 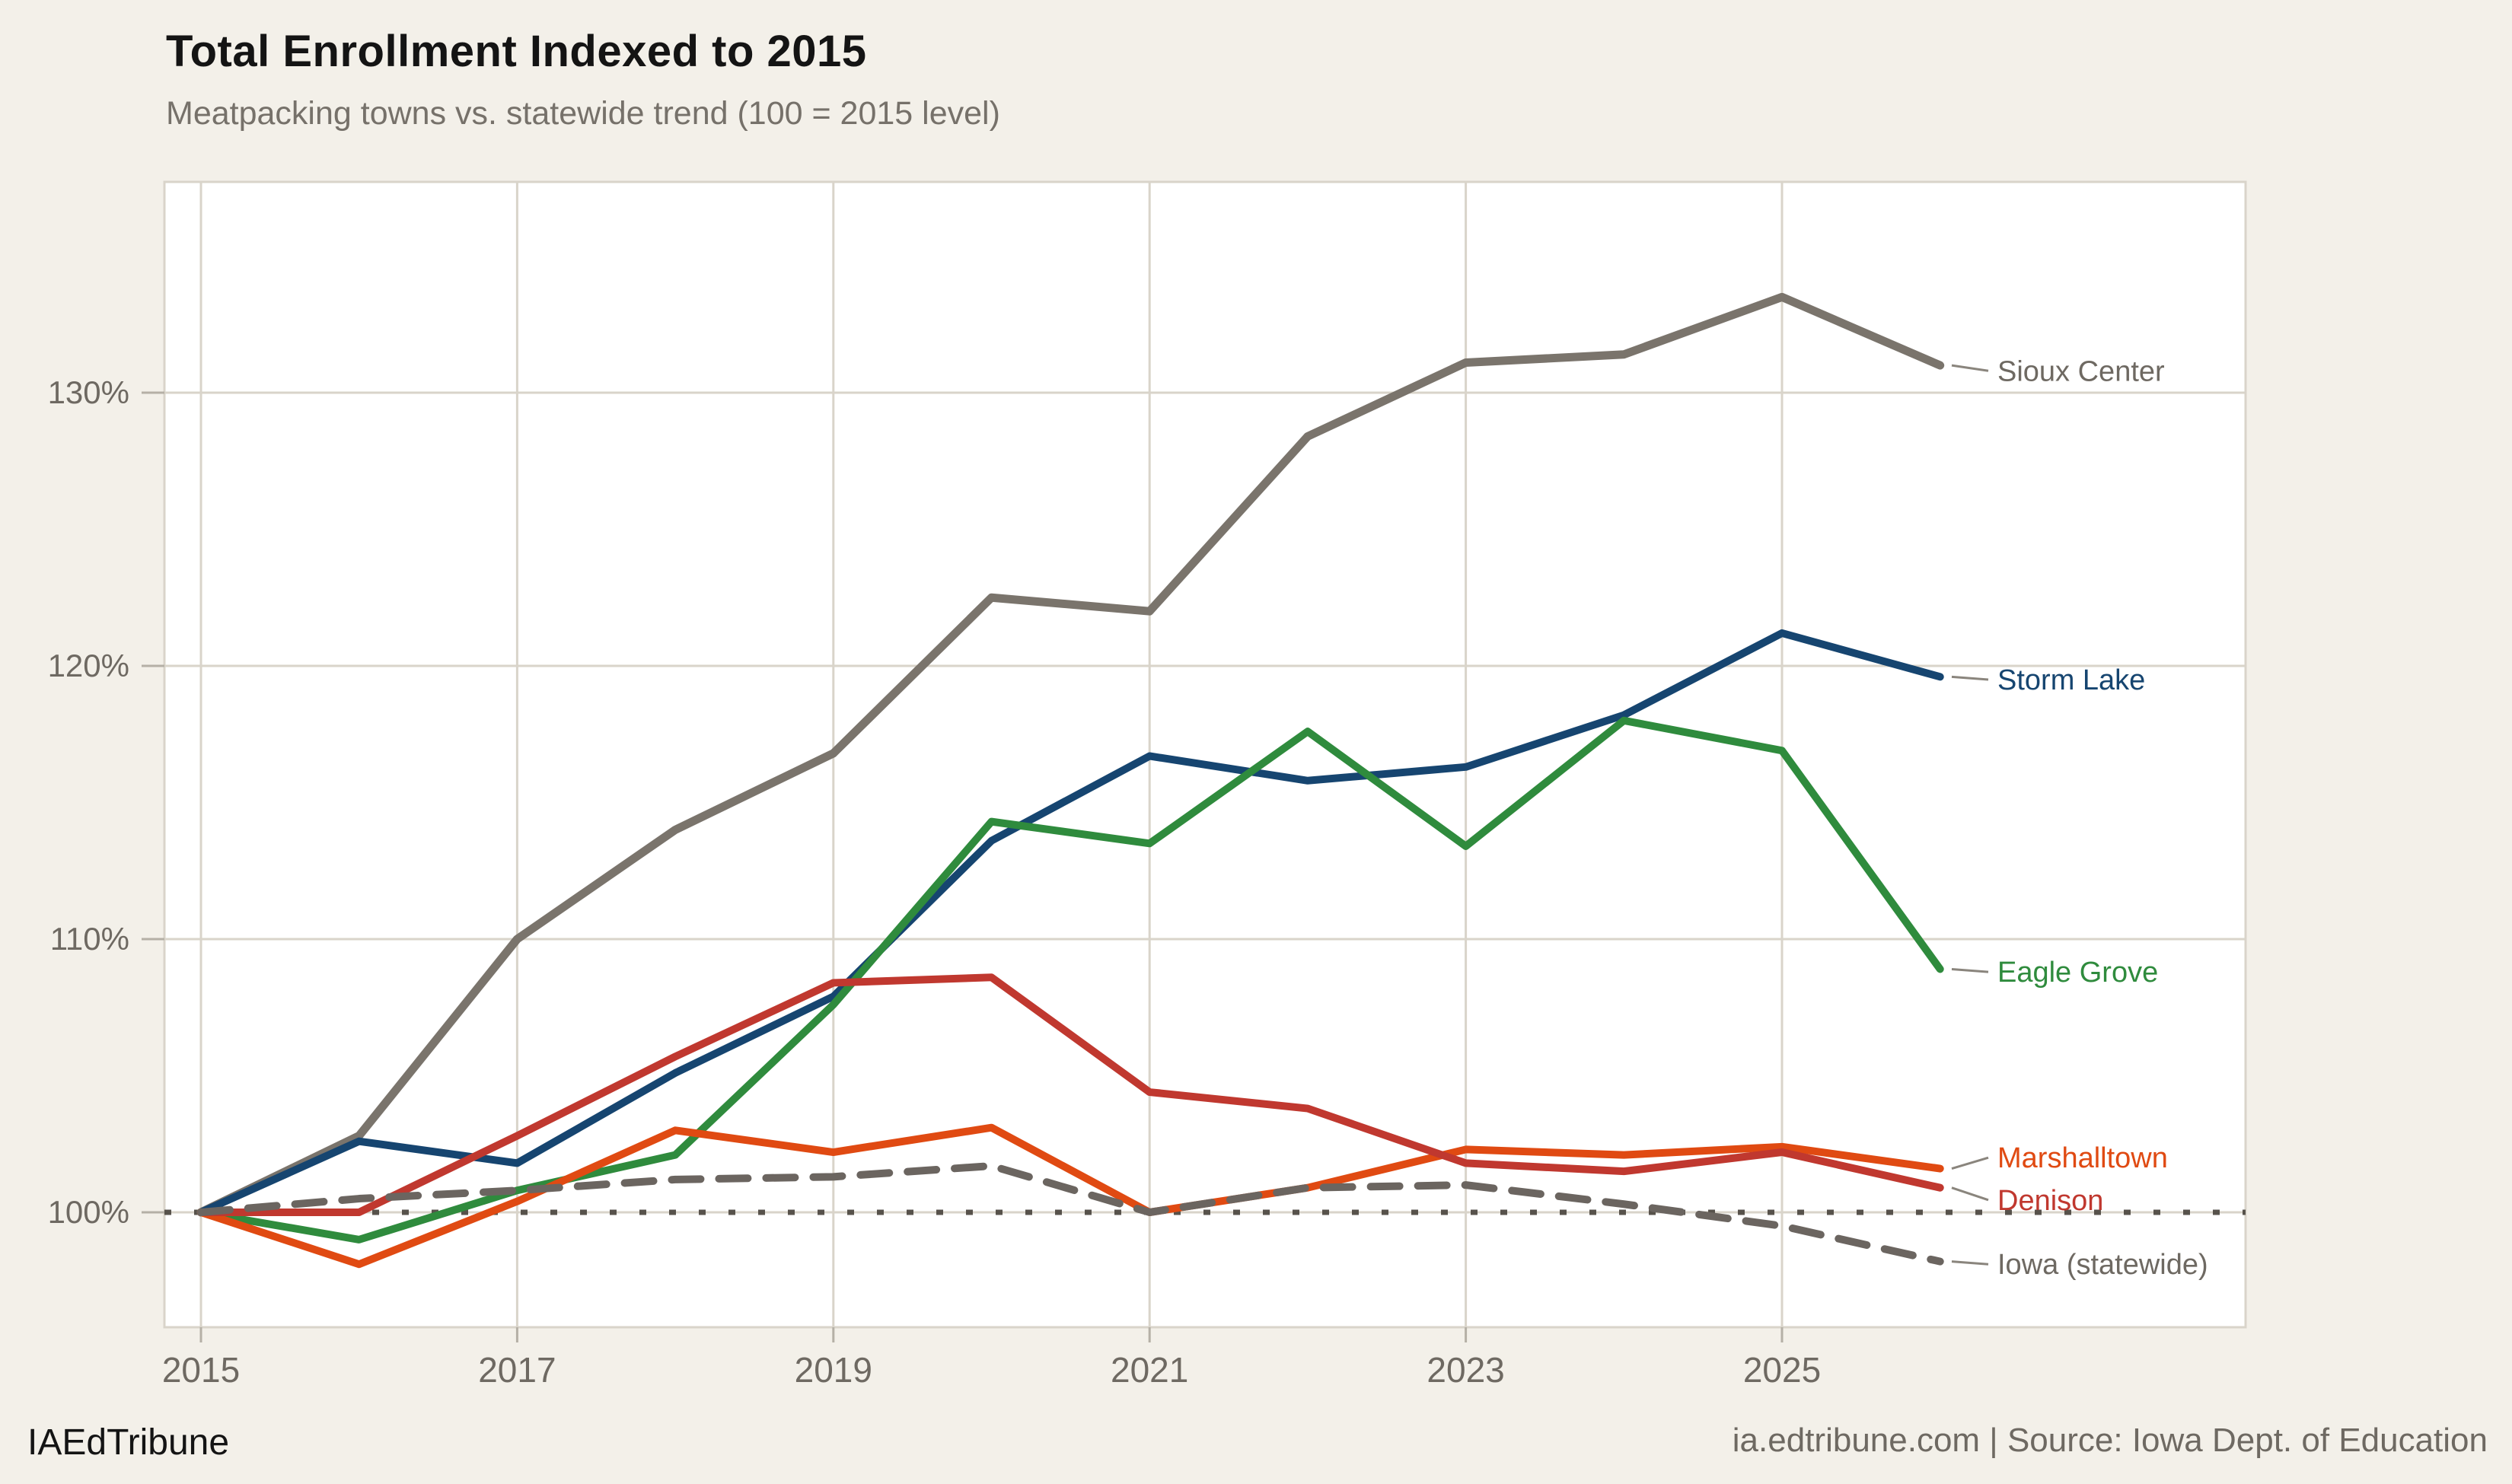 I want to click on series-end-label: Marshalltown, so click(x=2082, y=1158).